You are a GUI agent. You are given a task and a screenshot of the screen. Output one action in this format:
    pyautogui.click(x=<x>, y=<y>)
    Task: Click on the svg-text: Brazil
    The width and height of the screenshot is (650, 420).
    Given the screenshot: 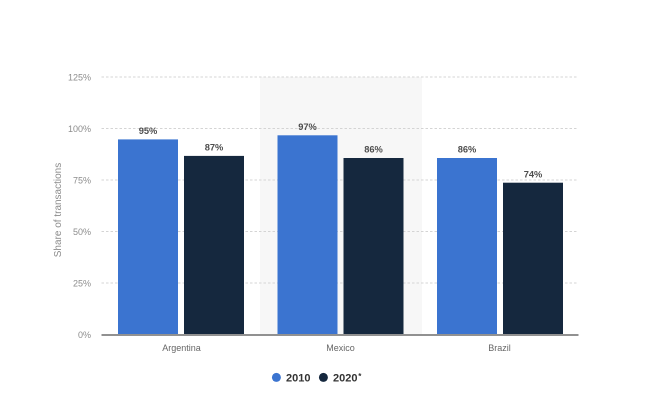 What is the action you would take?
    pyautogui.click(x=499, y=348)
    